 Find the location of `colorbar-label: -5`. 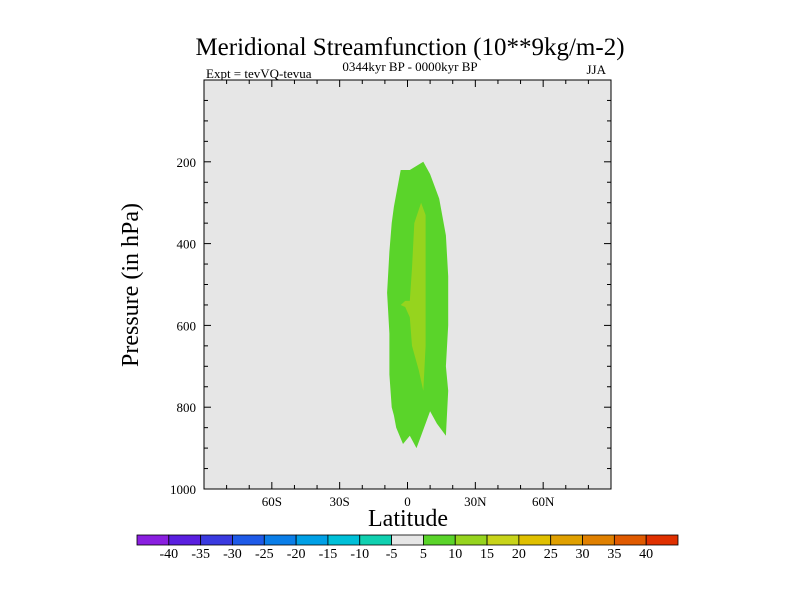

colorbar-label: -5 is located at coordinates (392, 554).